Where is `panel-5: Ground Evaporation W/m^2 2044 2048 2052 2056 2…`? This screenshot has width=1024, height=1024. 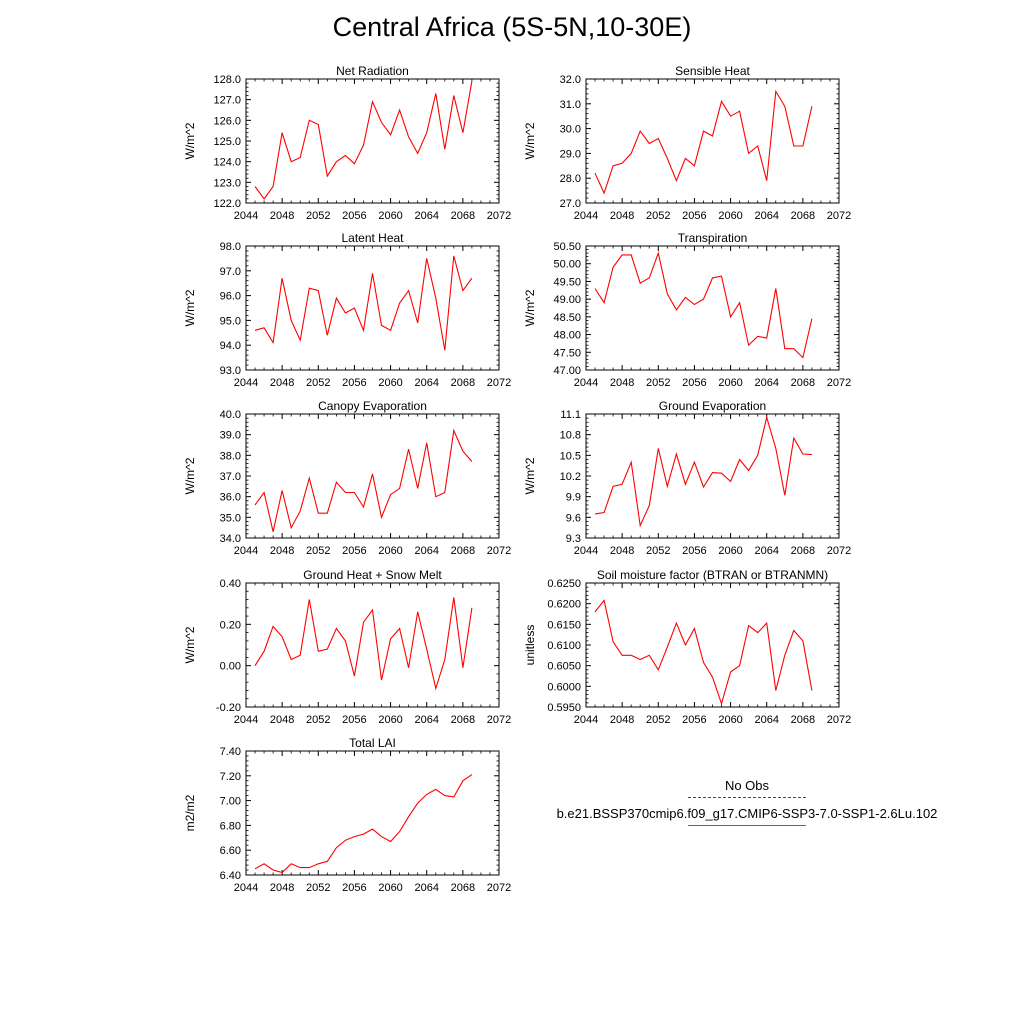
panel-5: Ground Evaporation W/m^2 2044 2048 2052 2056 2… is located at coordinates (687, 478).